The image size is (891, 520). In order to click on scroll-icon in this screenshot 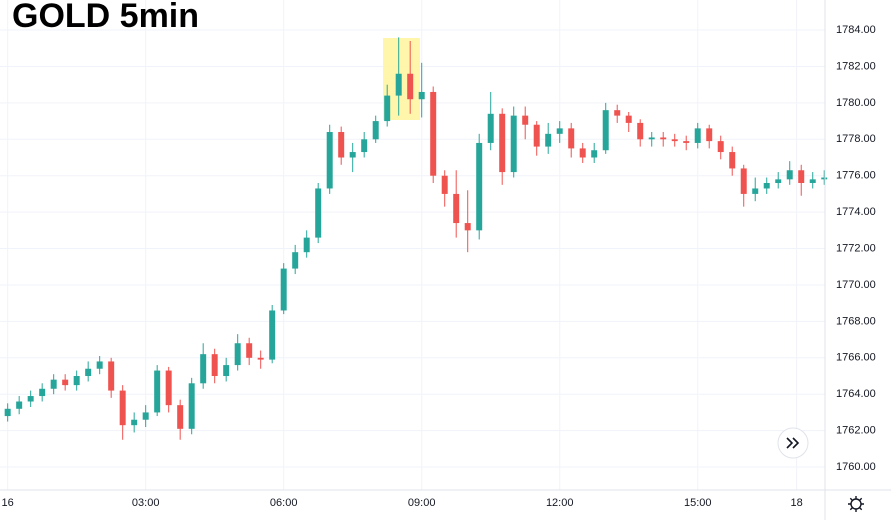, I will do `click(793, 443)`.